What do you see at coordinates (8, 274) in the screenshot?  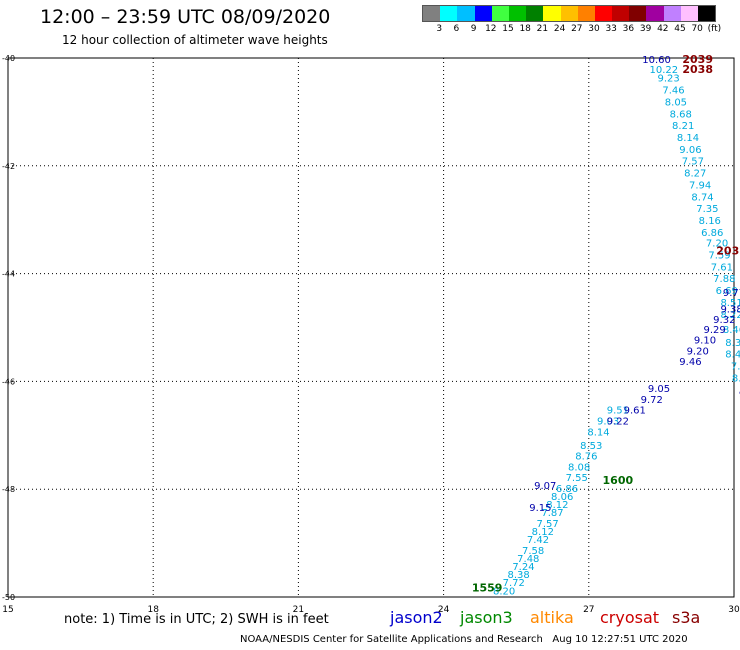 I see `latitude-label: -44` at bounding box center [8, 274].